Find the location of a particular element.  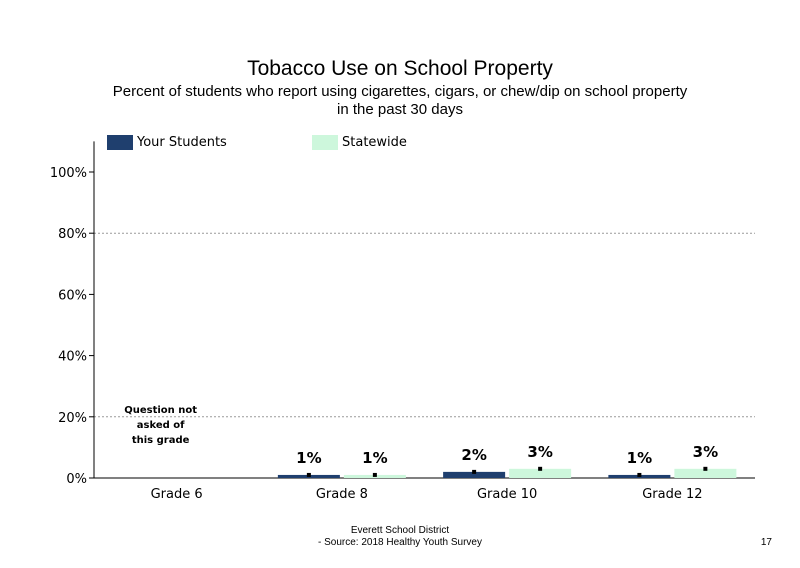

x-tick-label: Grade 6 is located at coordinates (177, 494).